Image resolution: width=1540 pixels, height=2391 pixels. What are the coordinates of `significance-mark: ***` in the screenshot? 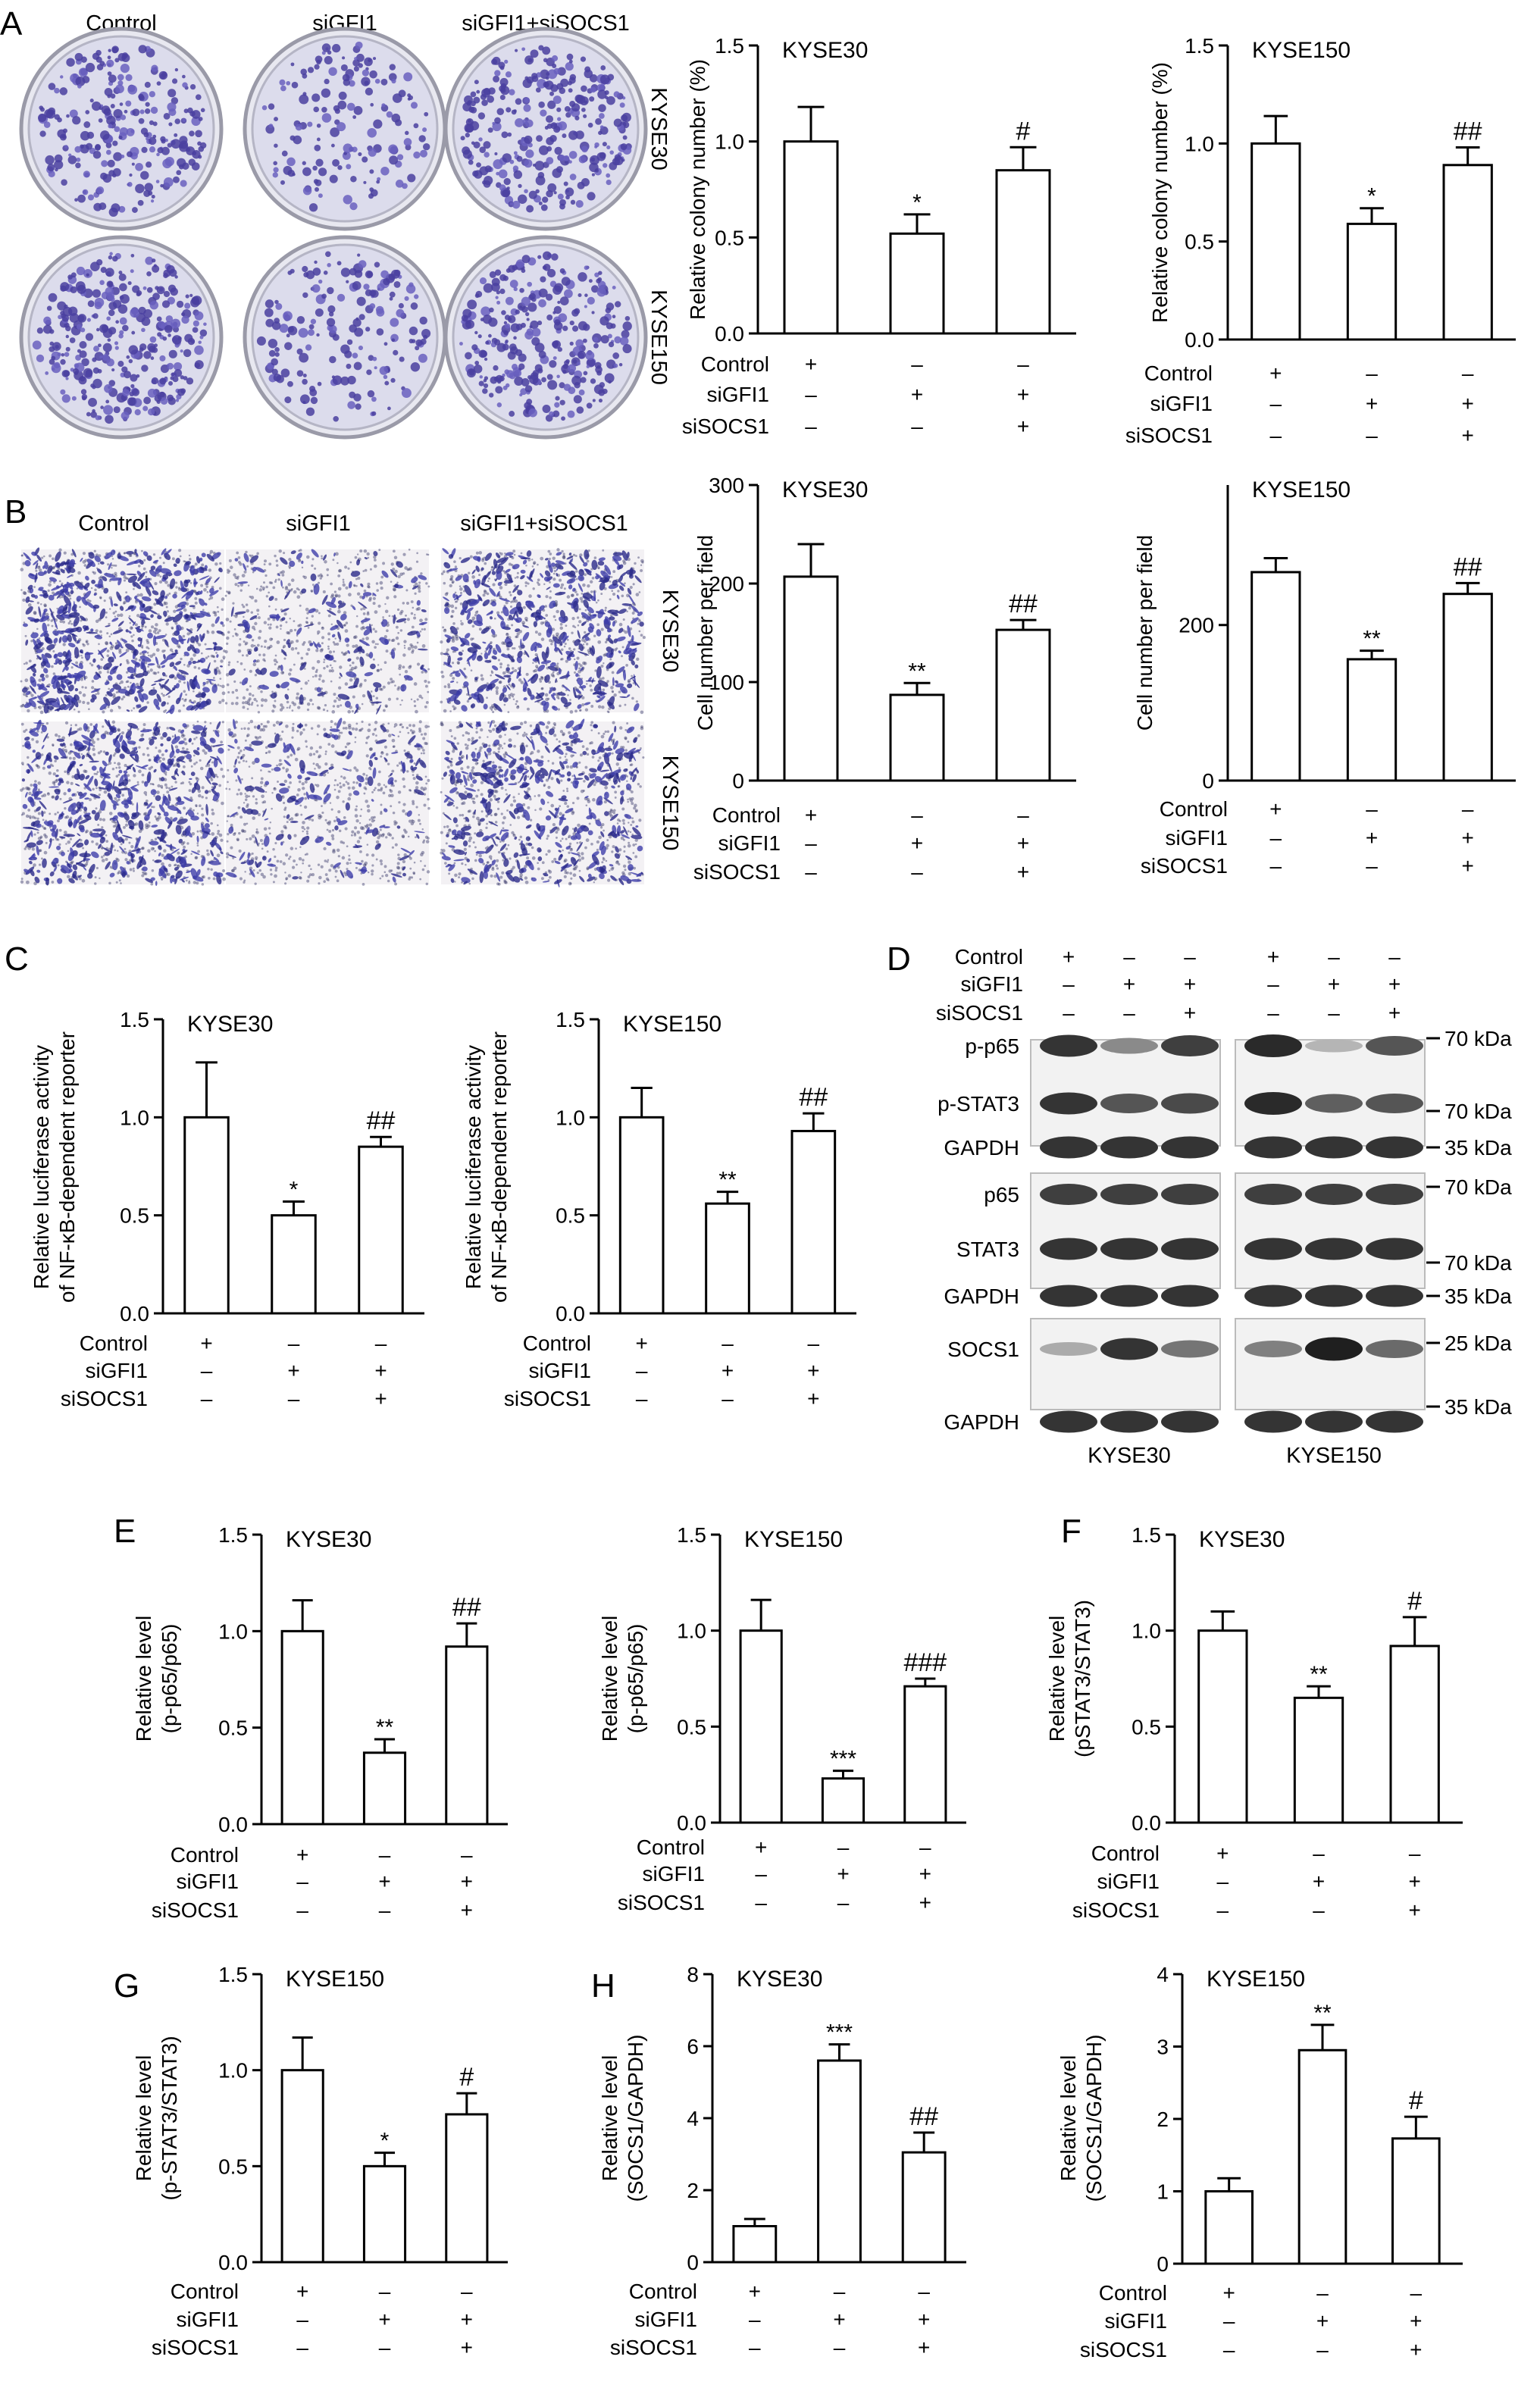 It's located at (839, 2032).